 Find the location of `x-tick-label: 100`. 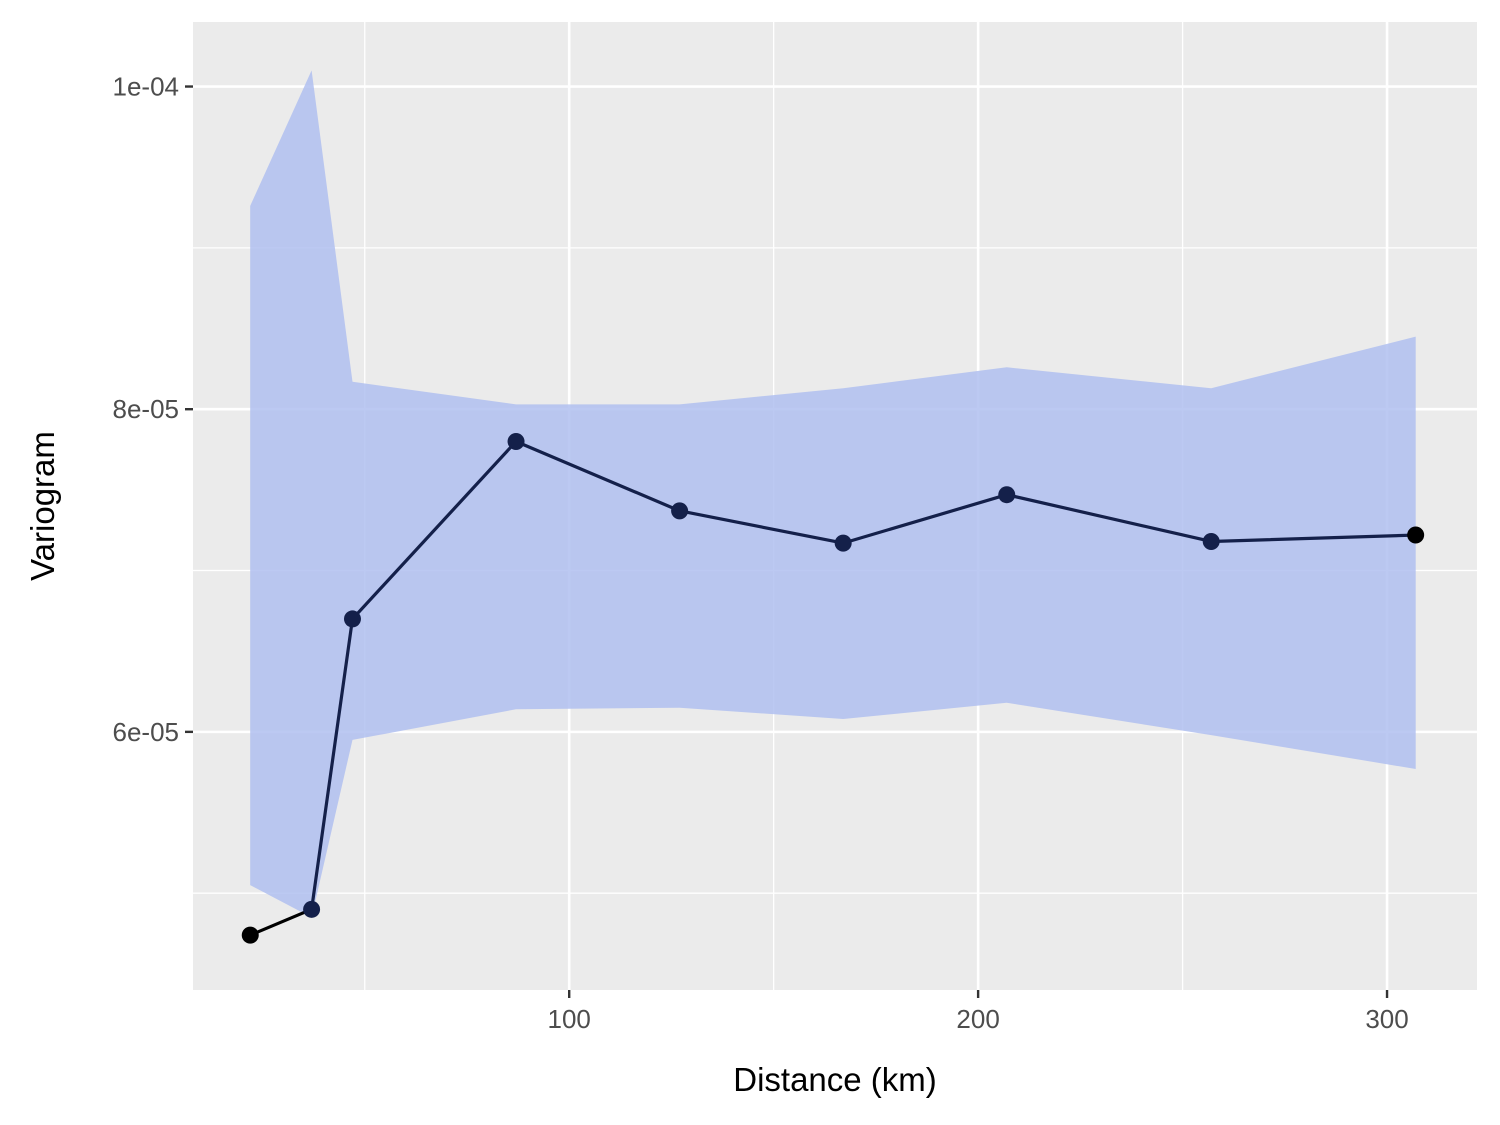

x-tick-label: 100 is located at coordinates (569, 1019).